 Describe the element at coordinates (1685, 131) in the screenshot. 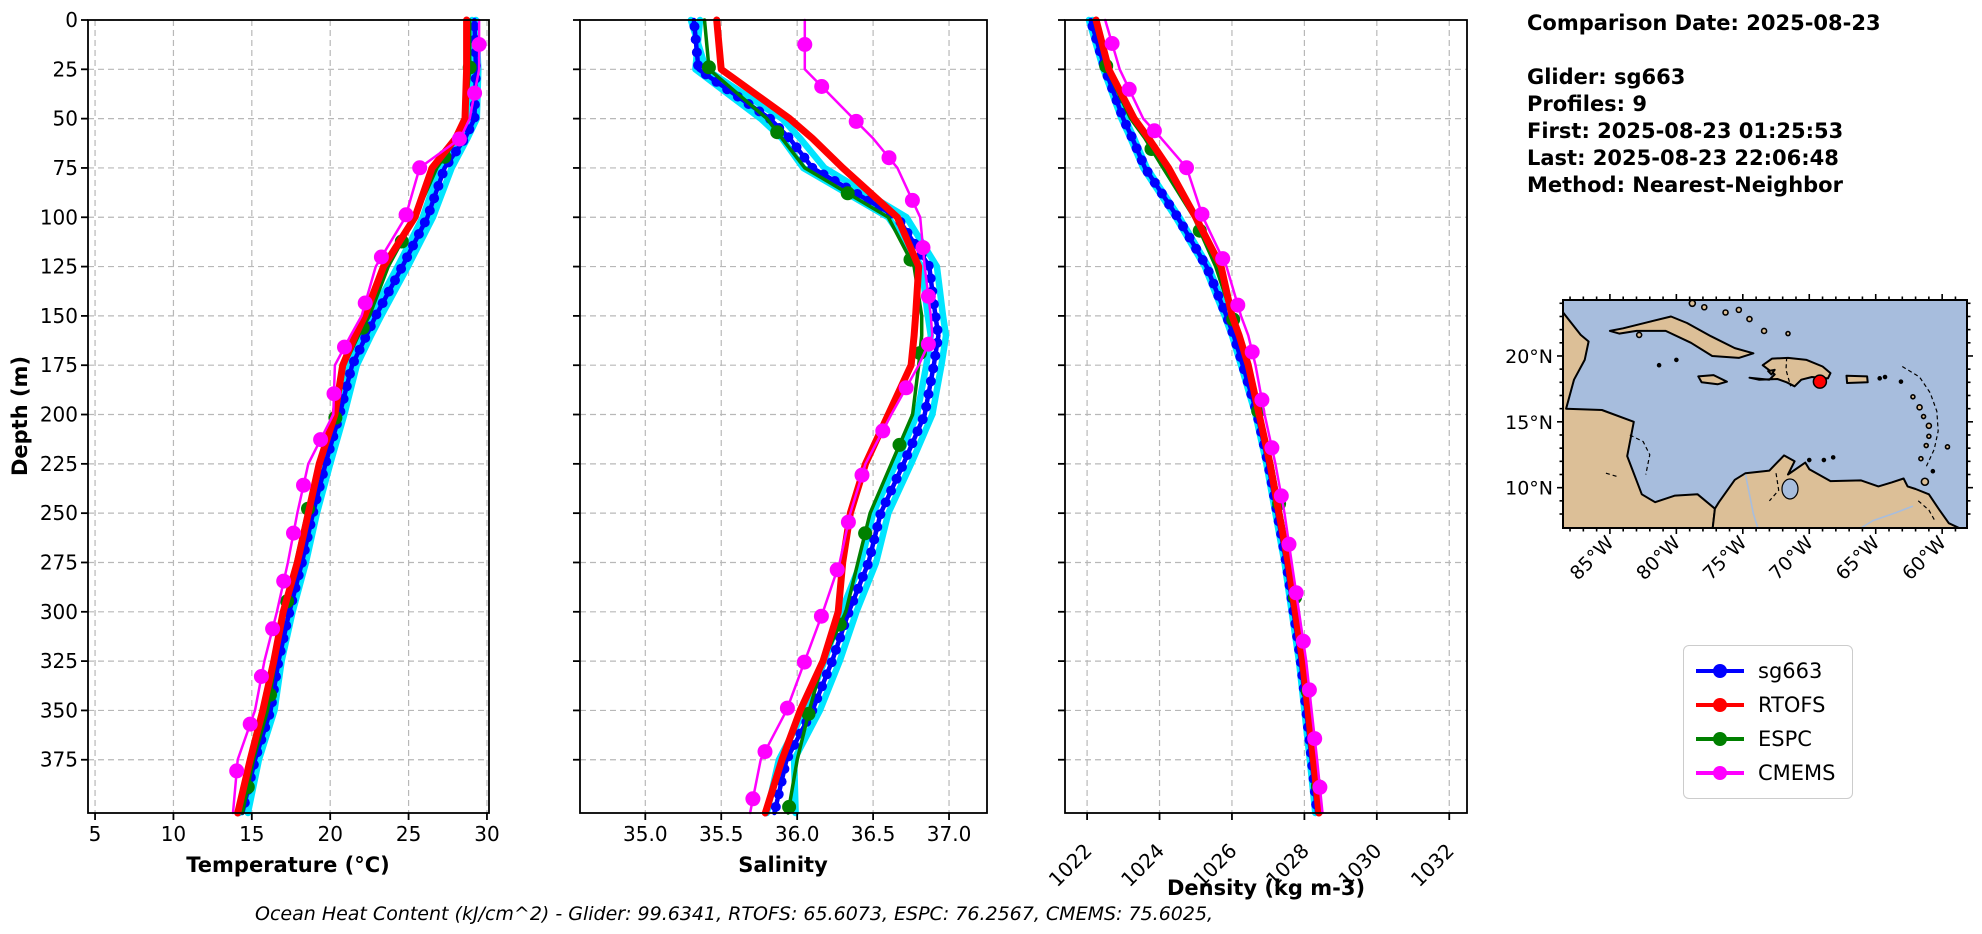

I see `first-line: First: 2025-08-23 01:25:53` at that location.